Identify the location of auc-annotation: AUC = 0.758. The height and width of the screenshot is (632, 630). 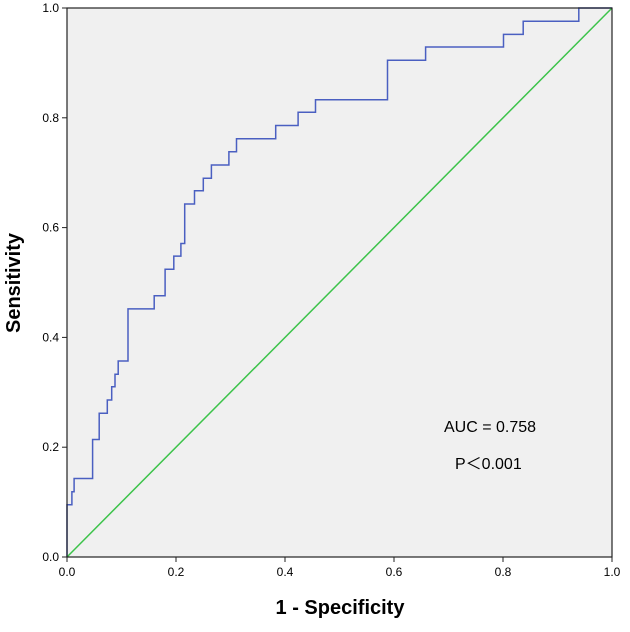
(490, 427).